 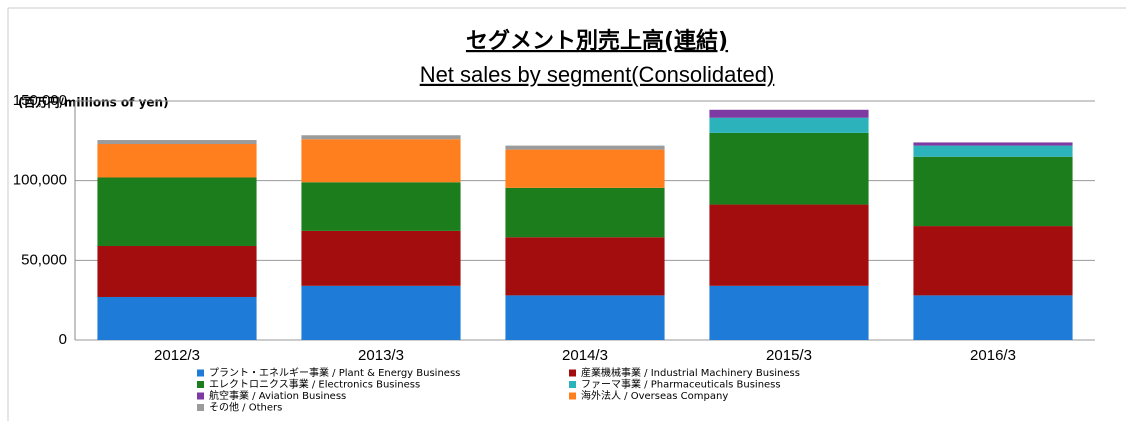 What do you see at coordinates (245, 407) in the screenshot?
I see `legend-label: その他 / Others` at bounding box center [245, 407].